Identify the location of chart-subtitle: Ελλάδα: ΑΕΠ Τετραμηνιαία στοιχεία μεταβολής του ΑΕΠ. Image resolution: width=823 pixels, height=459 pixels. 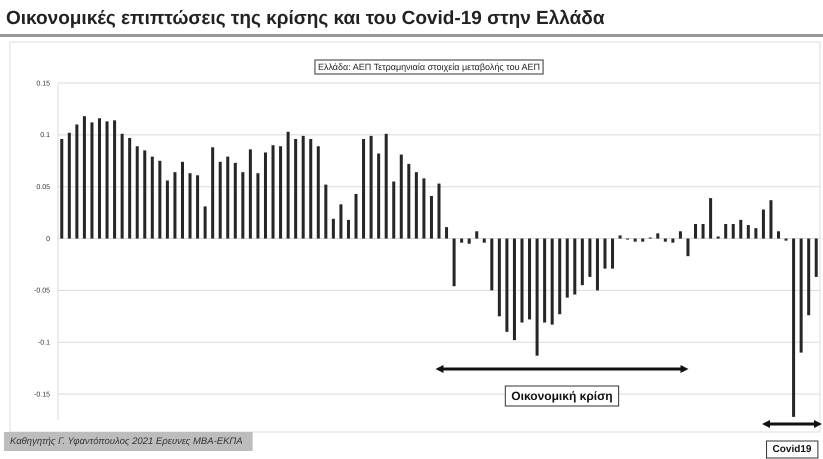
(429, 67).